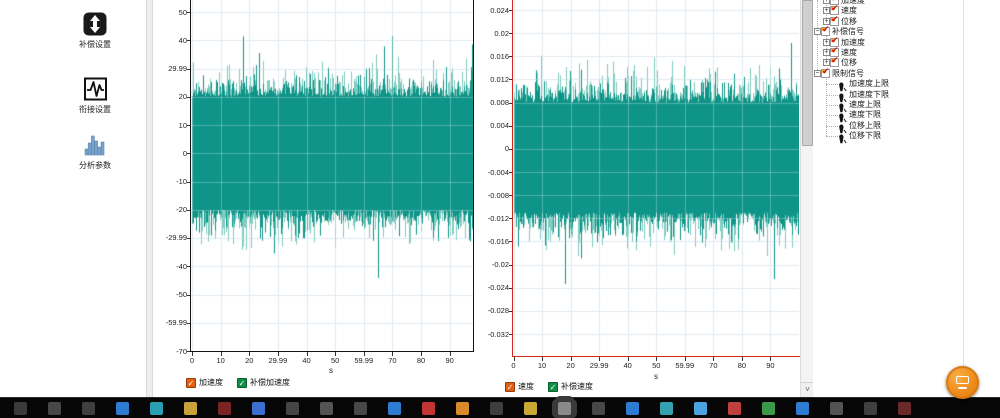  Describe the element at coordinates (807, 73) in the screenshot. I see `scrollbar-thumb` at that location.